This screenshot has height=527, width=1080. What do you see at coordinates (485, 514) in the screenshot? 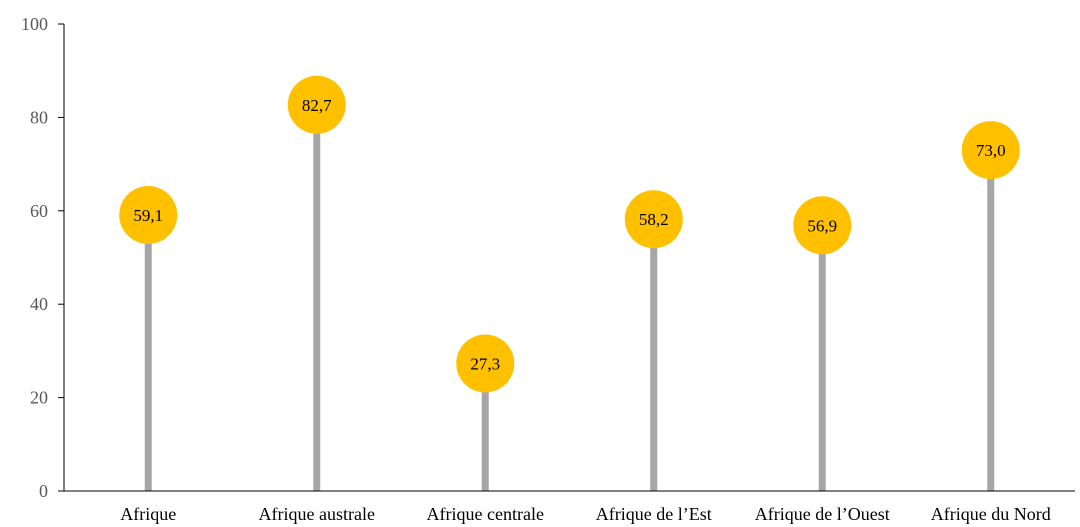
I see `x-category-label: Afrique centrale` at bounding box center [485, 514].